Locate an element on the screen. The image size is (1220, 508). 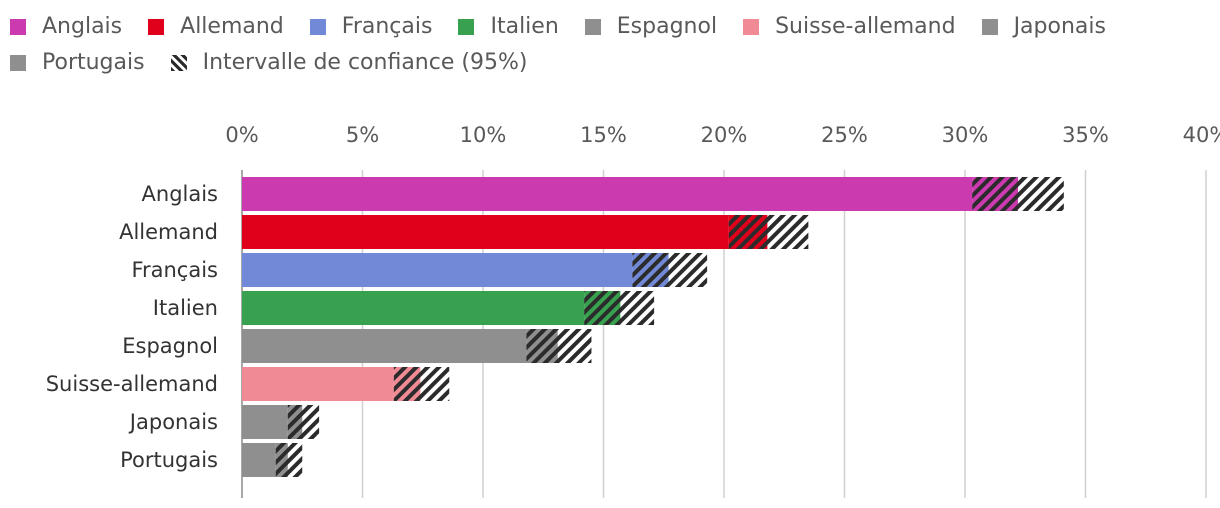
category-label: Portugais is located at coordinates (169, 460).